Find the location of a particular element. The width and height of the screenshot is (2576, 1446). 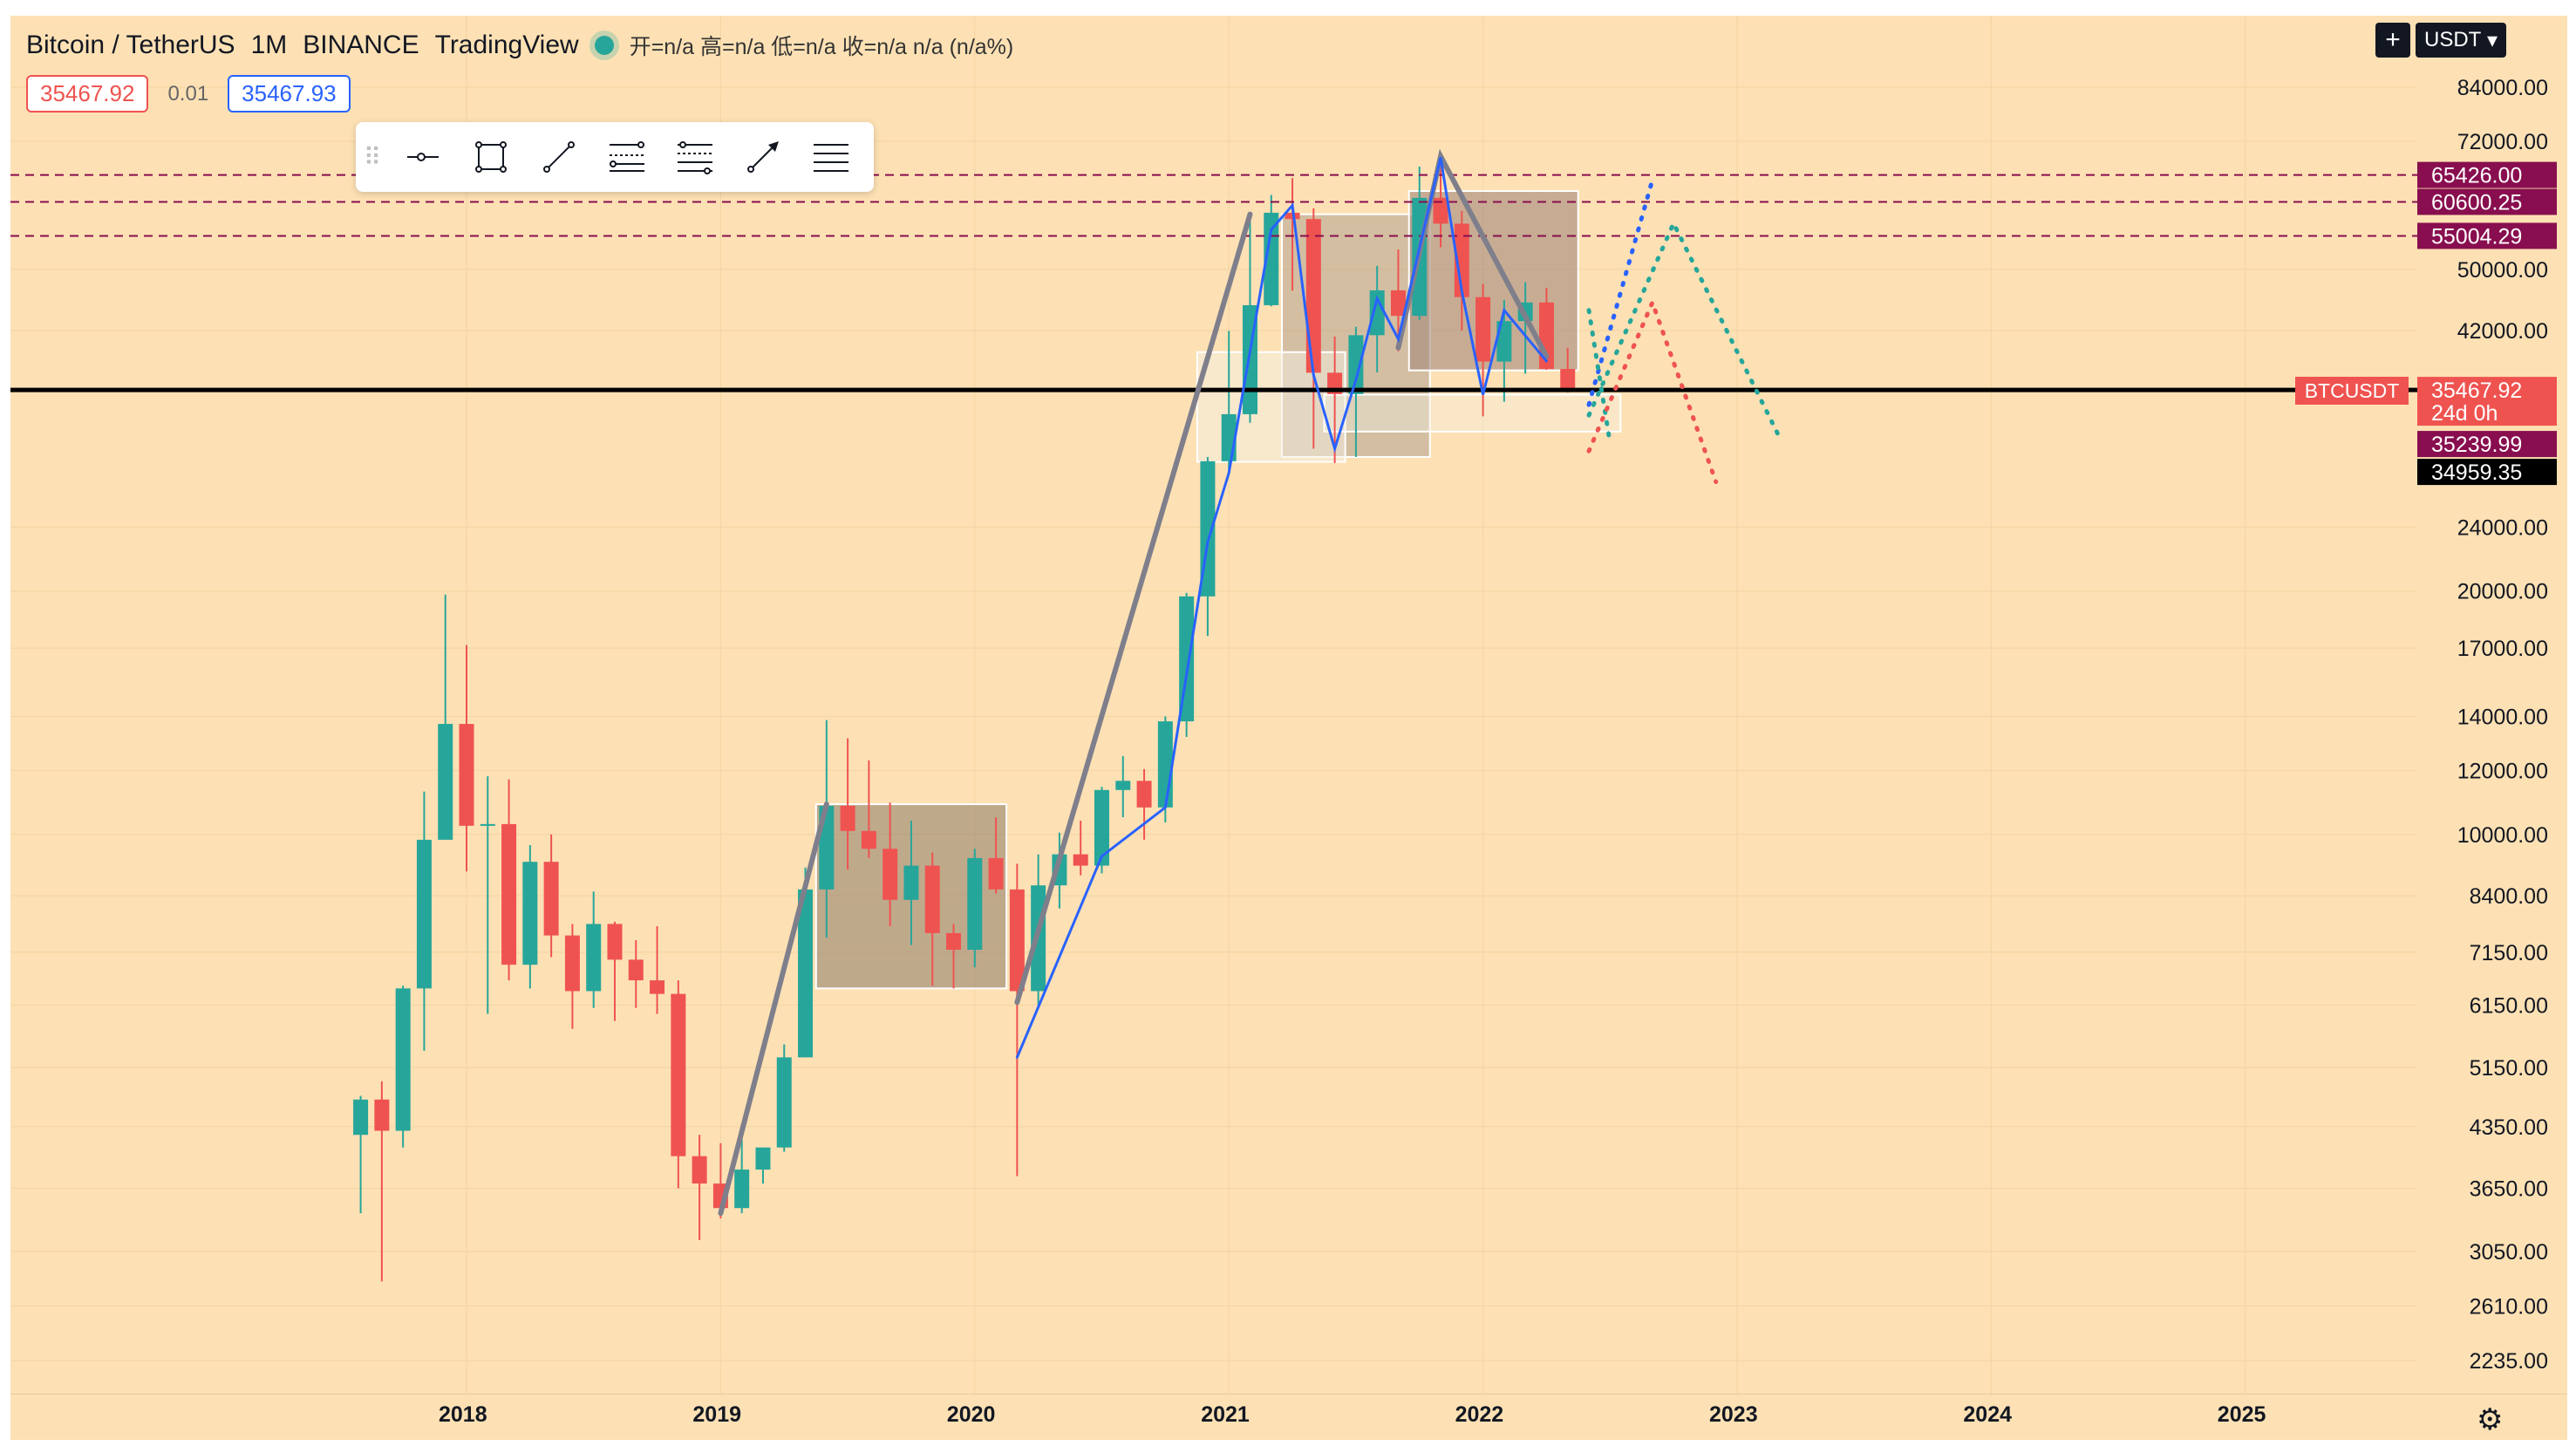

fib-retracement-icon is located at coordinates (627, 157).